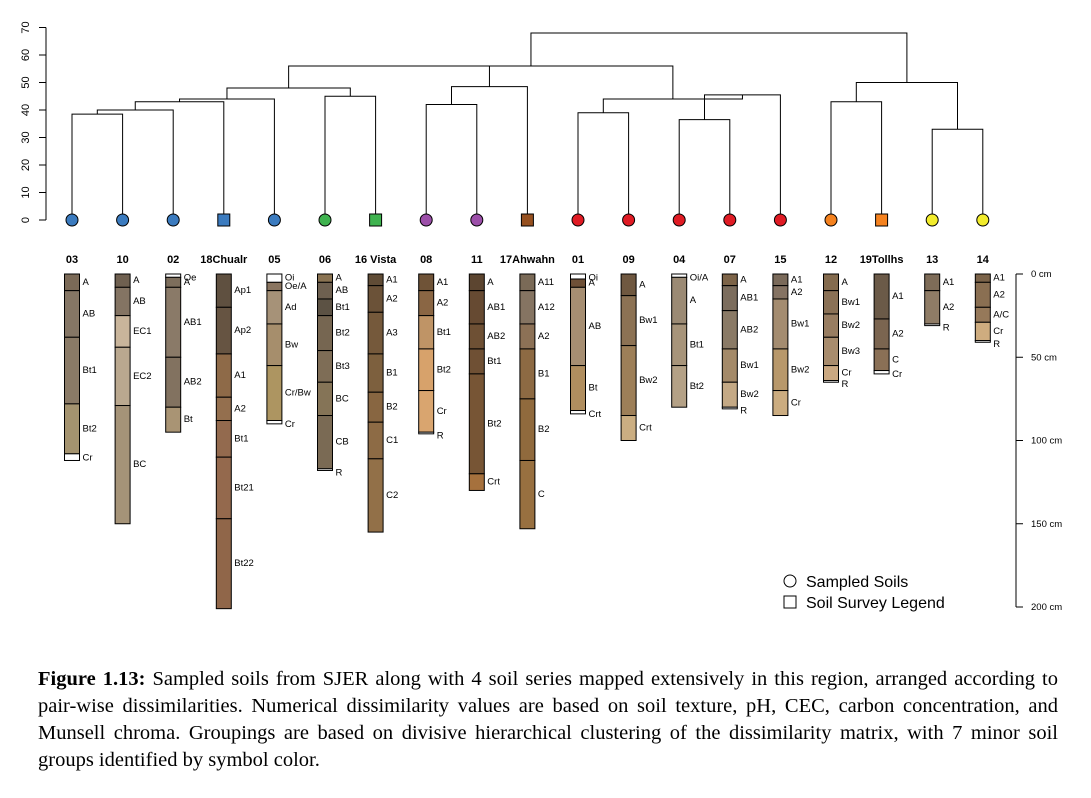  Describe the element at coordinates (594, 278) in the screenshot. I see `horizon-label: Oi` at that location.